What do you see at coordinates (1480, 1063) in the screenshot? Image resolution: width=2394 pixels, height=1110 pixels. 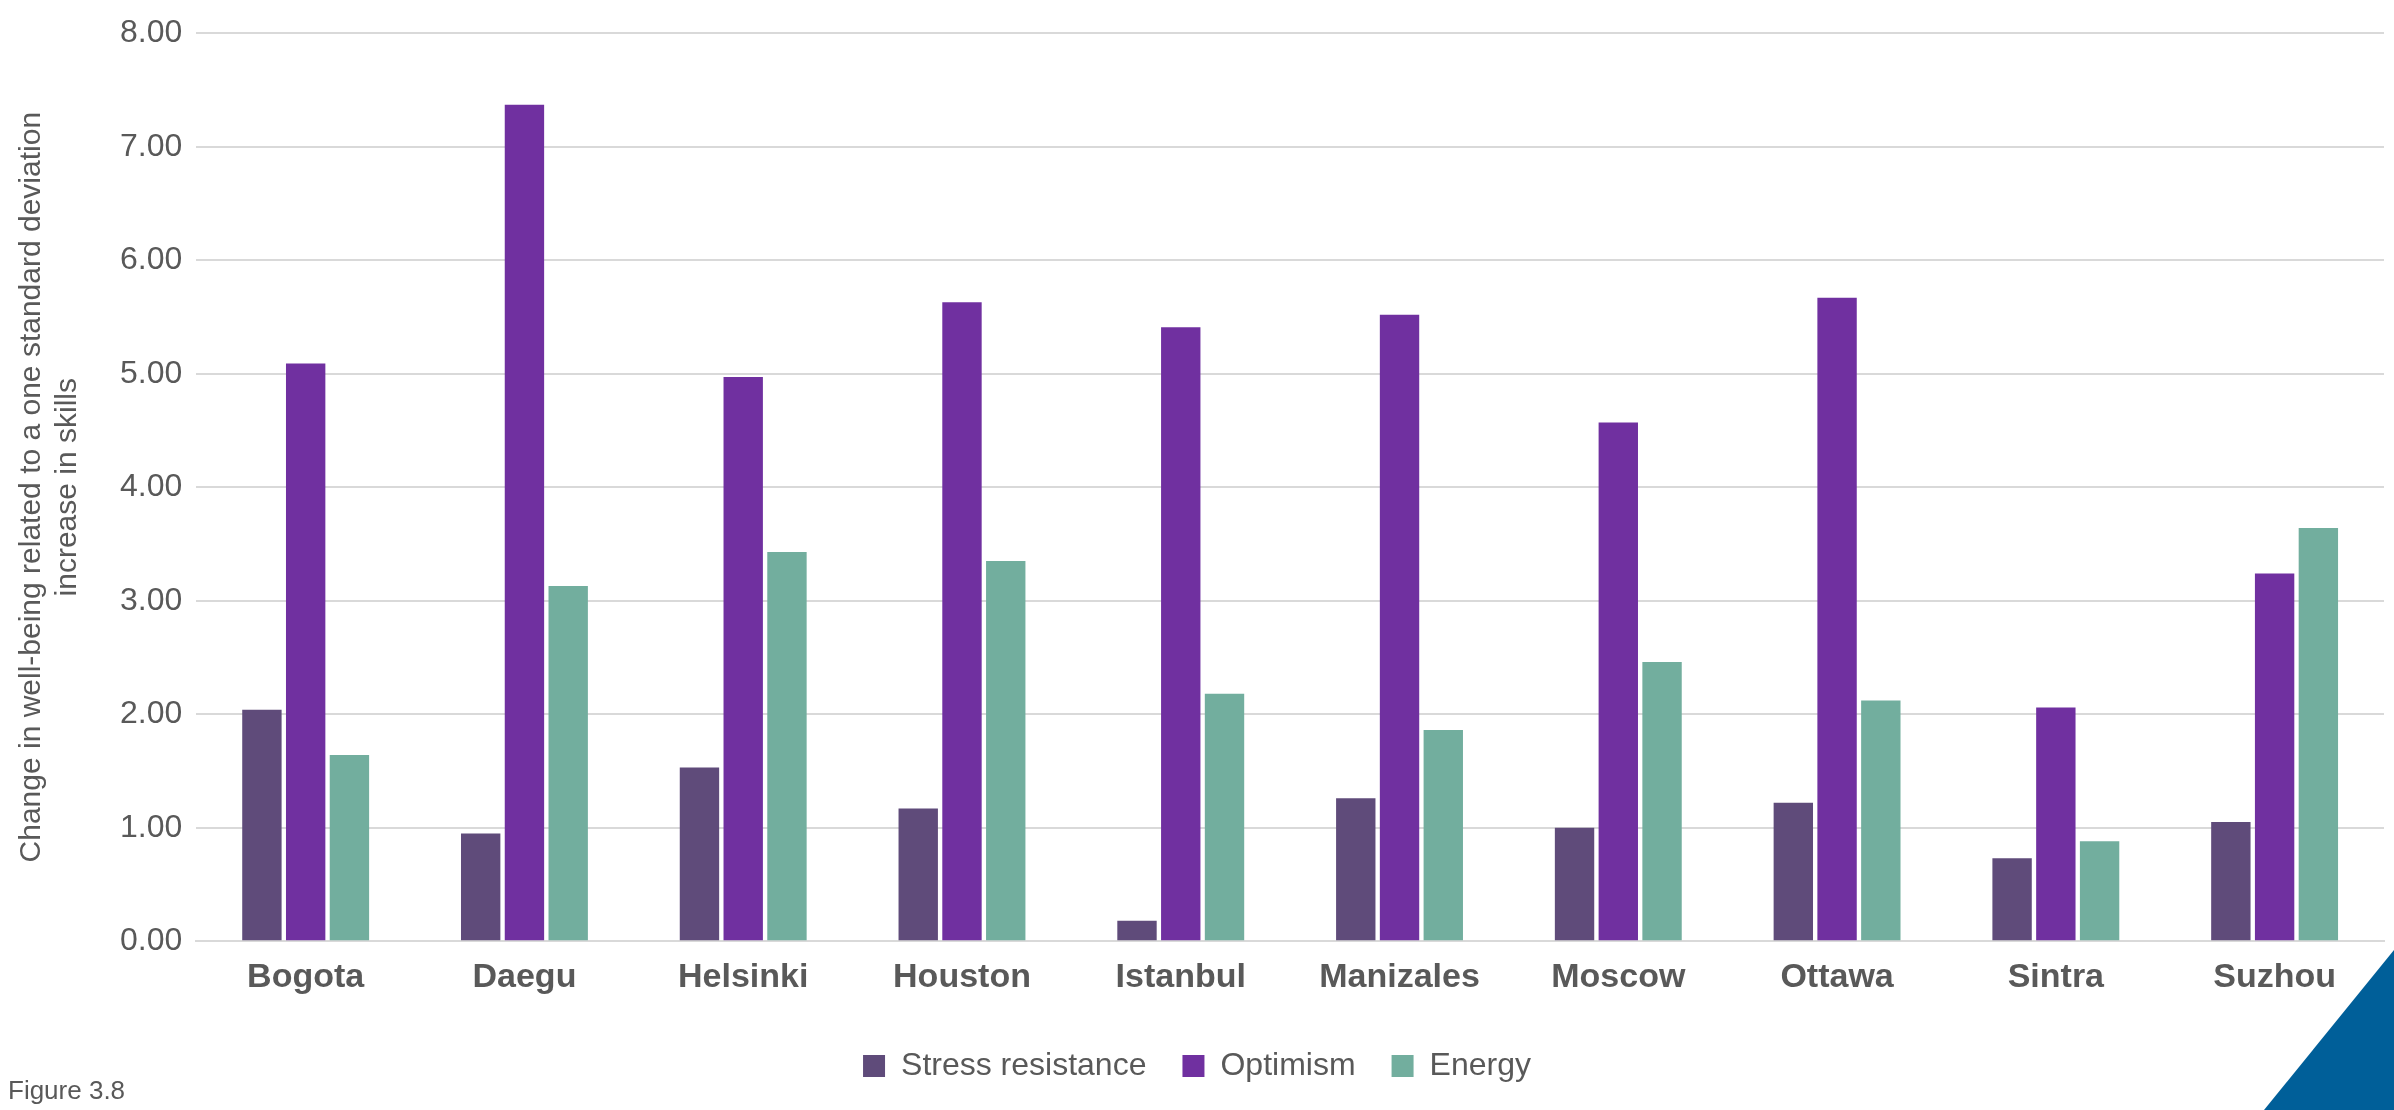 I see `legend-label: Energy` at bounding box center [1480, 1063].